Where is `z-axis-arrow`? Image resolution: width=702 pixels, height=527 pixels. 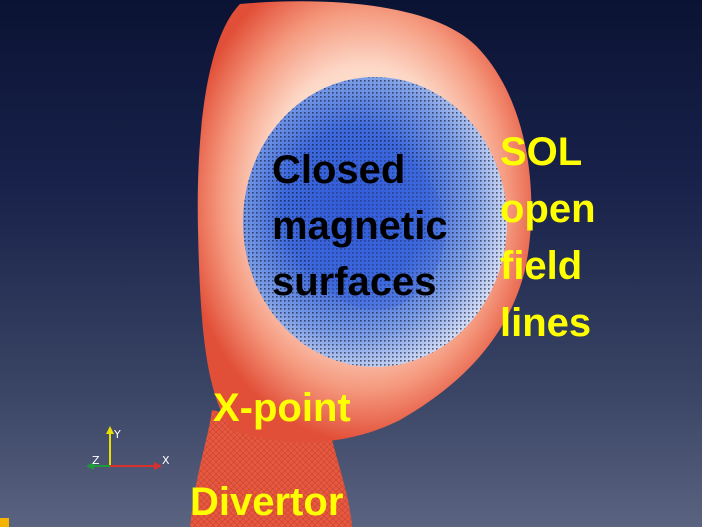
z-axis-arrow is located at coordinates (90, 466).